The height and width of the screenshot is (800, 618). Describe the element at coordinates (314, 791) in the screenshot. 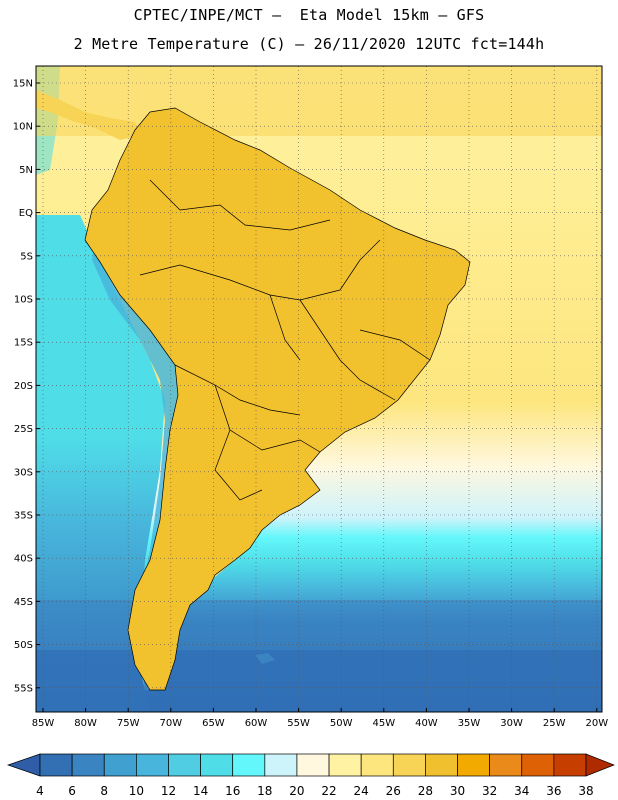

I see `colorbar-labels: 4 6 8 10 12 14 16 18 20 22 24 26 28 30 32 34 36 38` at that location.